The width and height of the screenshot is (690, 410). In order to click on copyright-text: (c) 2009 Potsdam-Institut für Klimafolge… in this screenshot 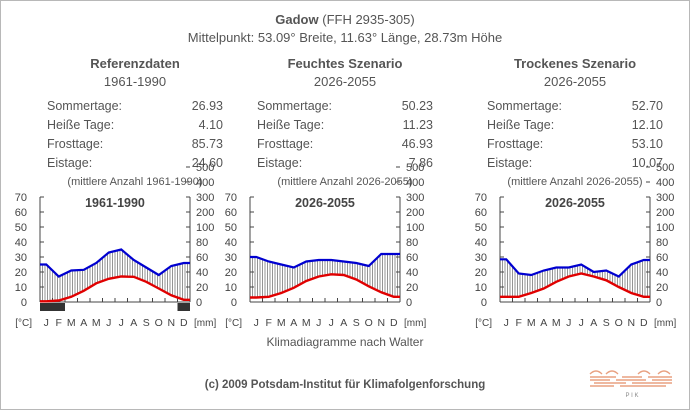, I will do `click(345, 385)`.